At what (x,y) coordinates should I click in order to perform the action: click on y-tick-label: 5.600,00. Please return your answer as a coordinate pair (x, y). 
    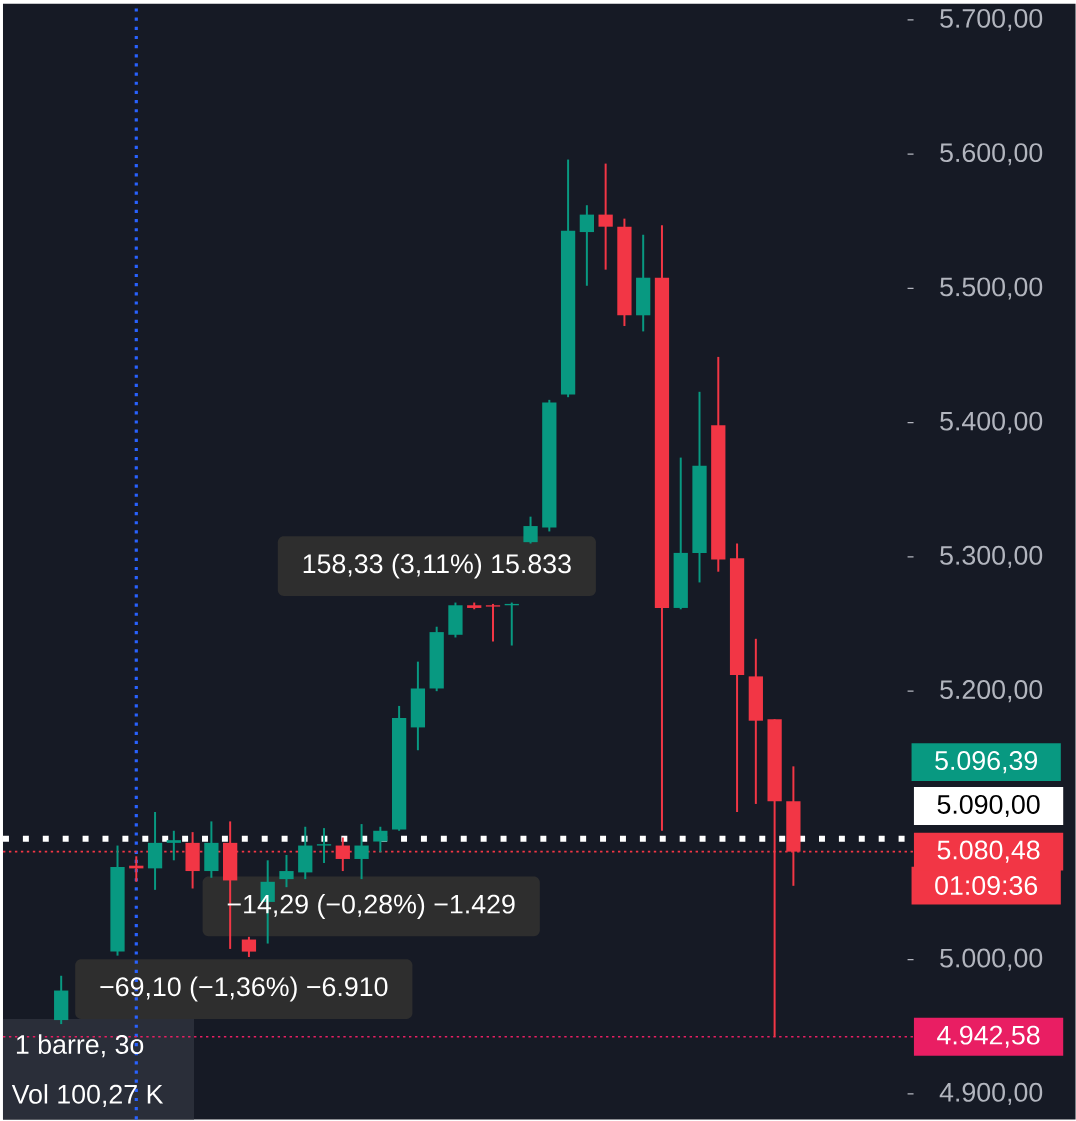
    Looking at the image, I should click on (991, 154).